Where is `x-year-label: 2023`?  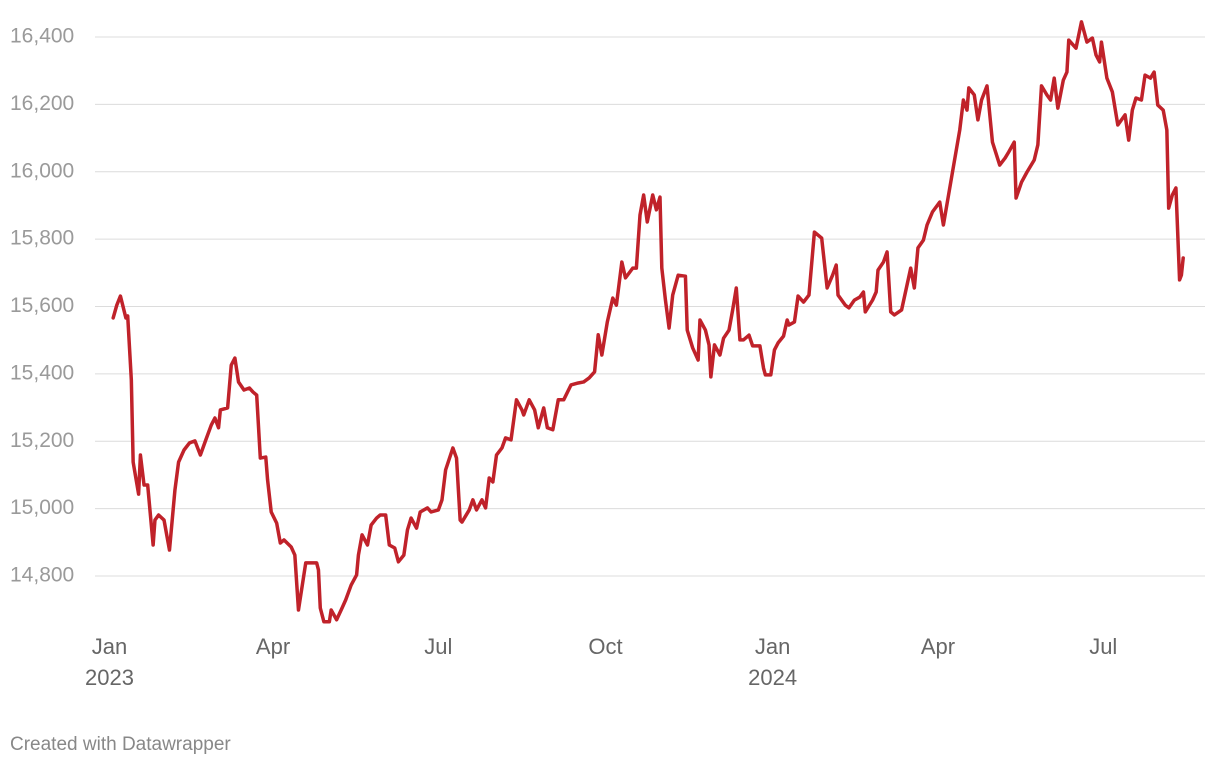 x-year-label: 2023 is located at coordinates (109, 677).